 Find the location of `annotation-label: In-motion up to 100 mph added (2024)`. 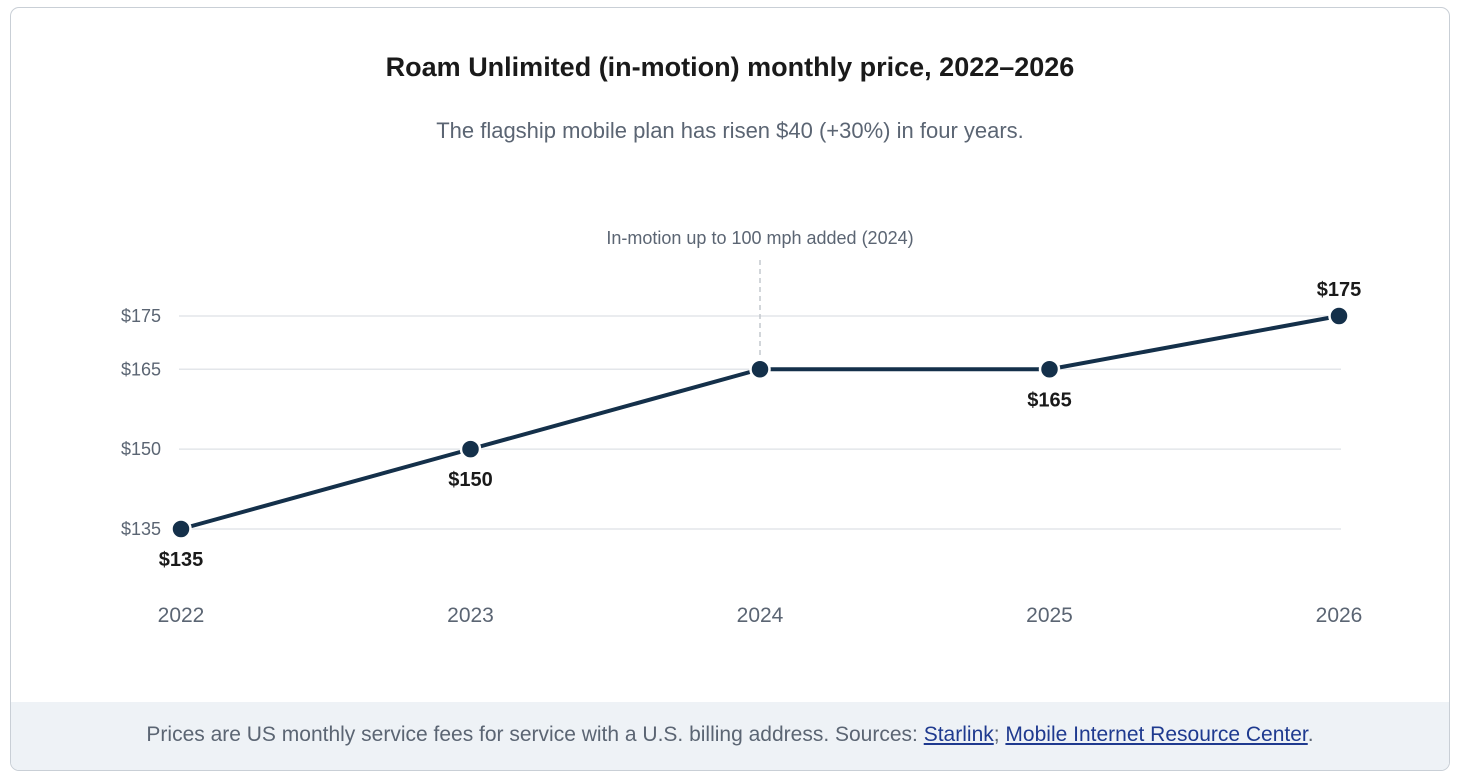

annotation-label: In-motion up to 100 mph added (2024) is located at coordinates (759, 238).